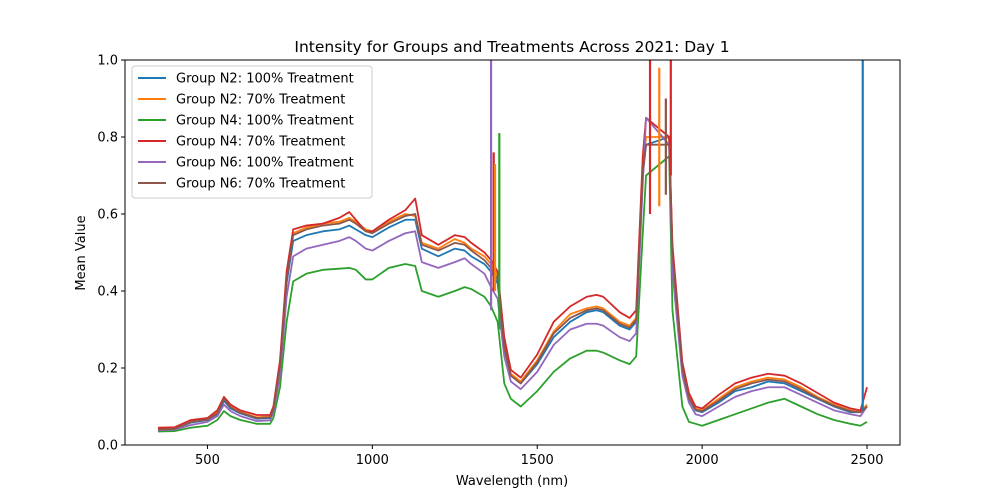 The height and width of the screenshot is (500, 1000). Describe the element at coordinates (107, 369) in the screenshot. I see `y-tick-label: 0.2` at that location.